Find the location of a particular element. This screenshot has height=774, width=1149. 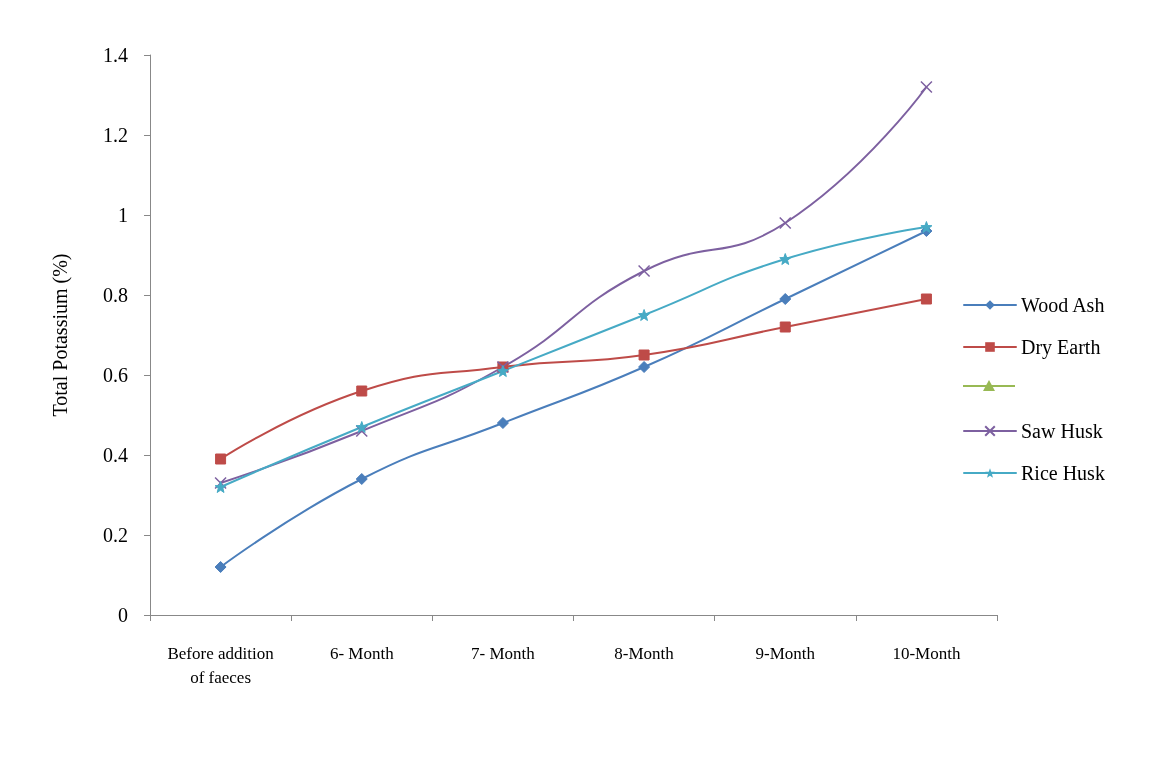

x-tick-label: 9-Month is located at coordinates (785, 653).